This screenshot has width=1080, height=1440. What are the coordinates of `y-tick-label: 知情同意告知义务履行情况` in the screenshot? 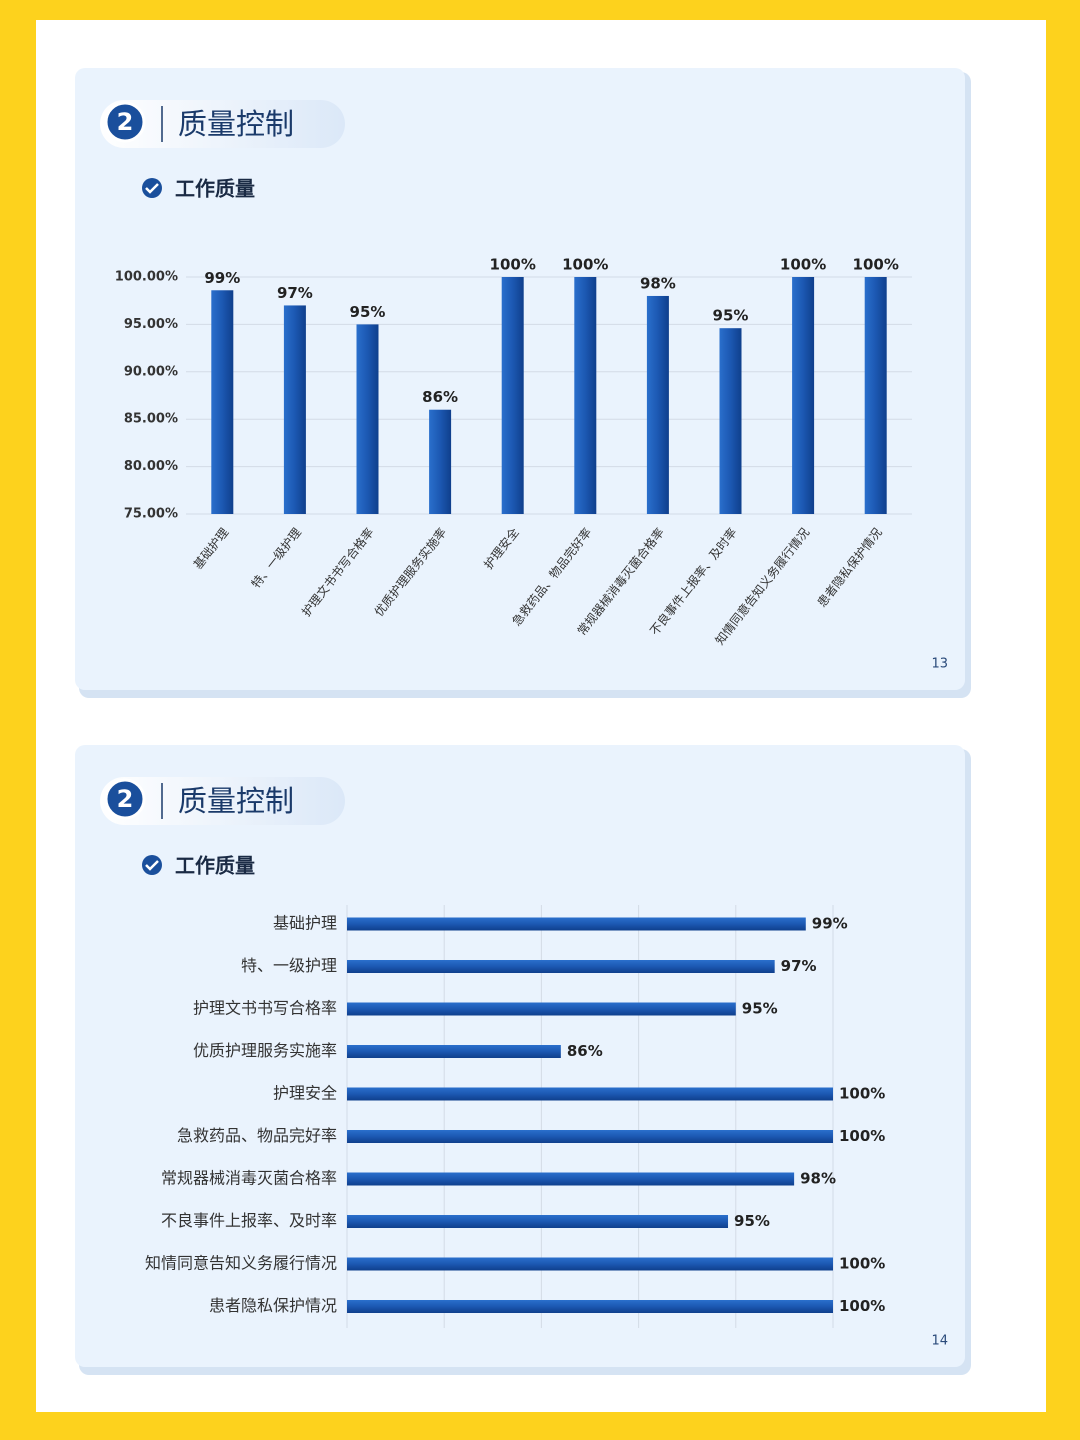 It's located at (241, 1263).